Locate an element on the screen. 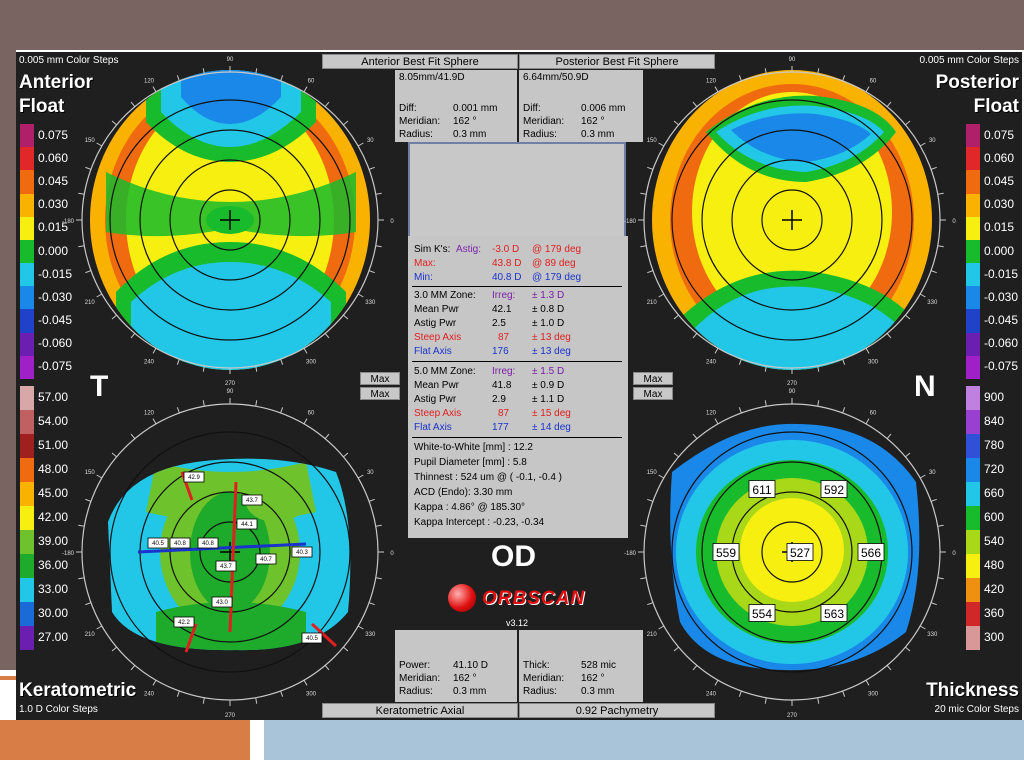 This screenshot has width=1024, height=768. pachymetry-header: 0.92 Pachymetry is located at coordinates (617, 710).